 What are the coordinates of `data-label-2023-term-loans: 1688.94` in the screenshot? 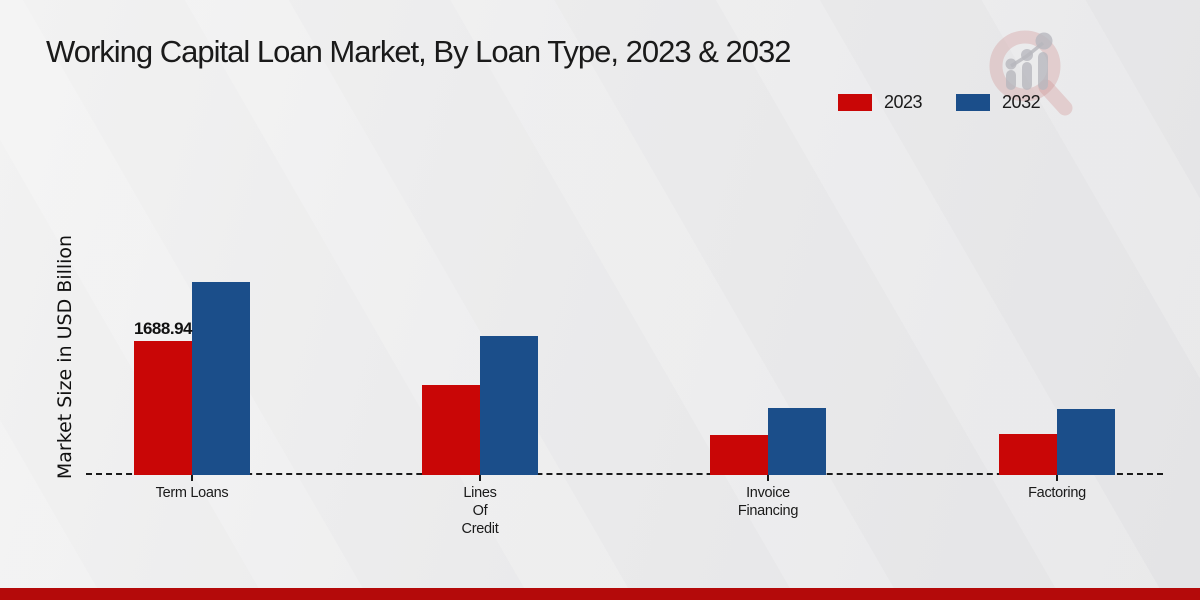 It's located at (163, 328).